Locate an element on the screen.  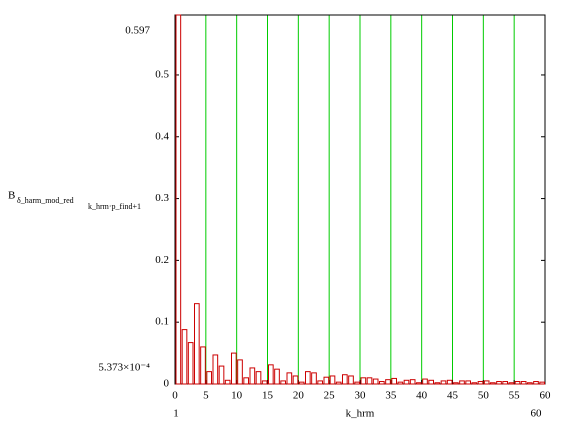
x-limit-label: 60 is located at coordinates (537, 414).